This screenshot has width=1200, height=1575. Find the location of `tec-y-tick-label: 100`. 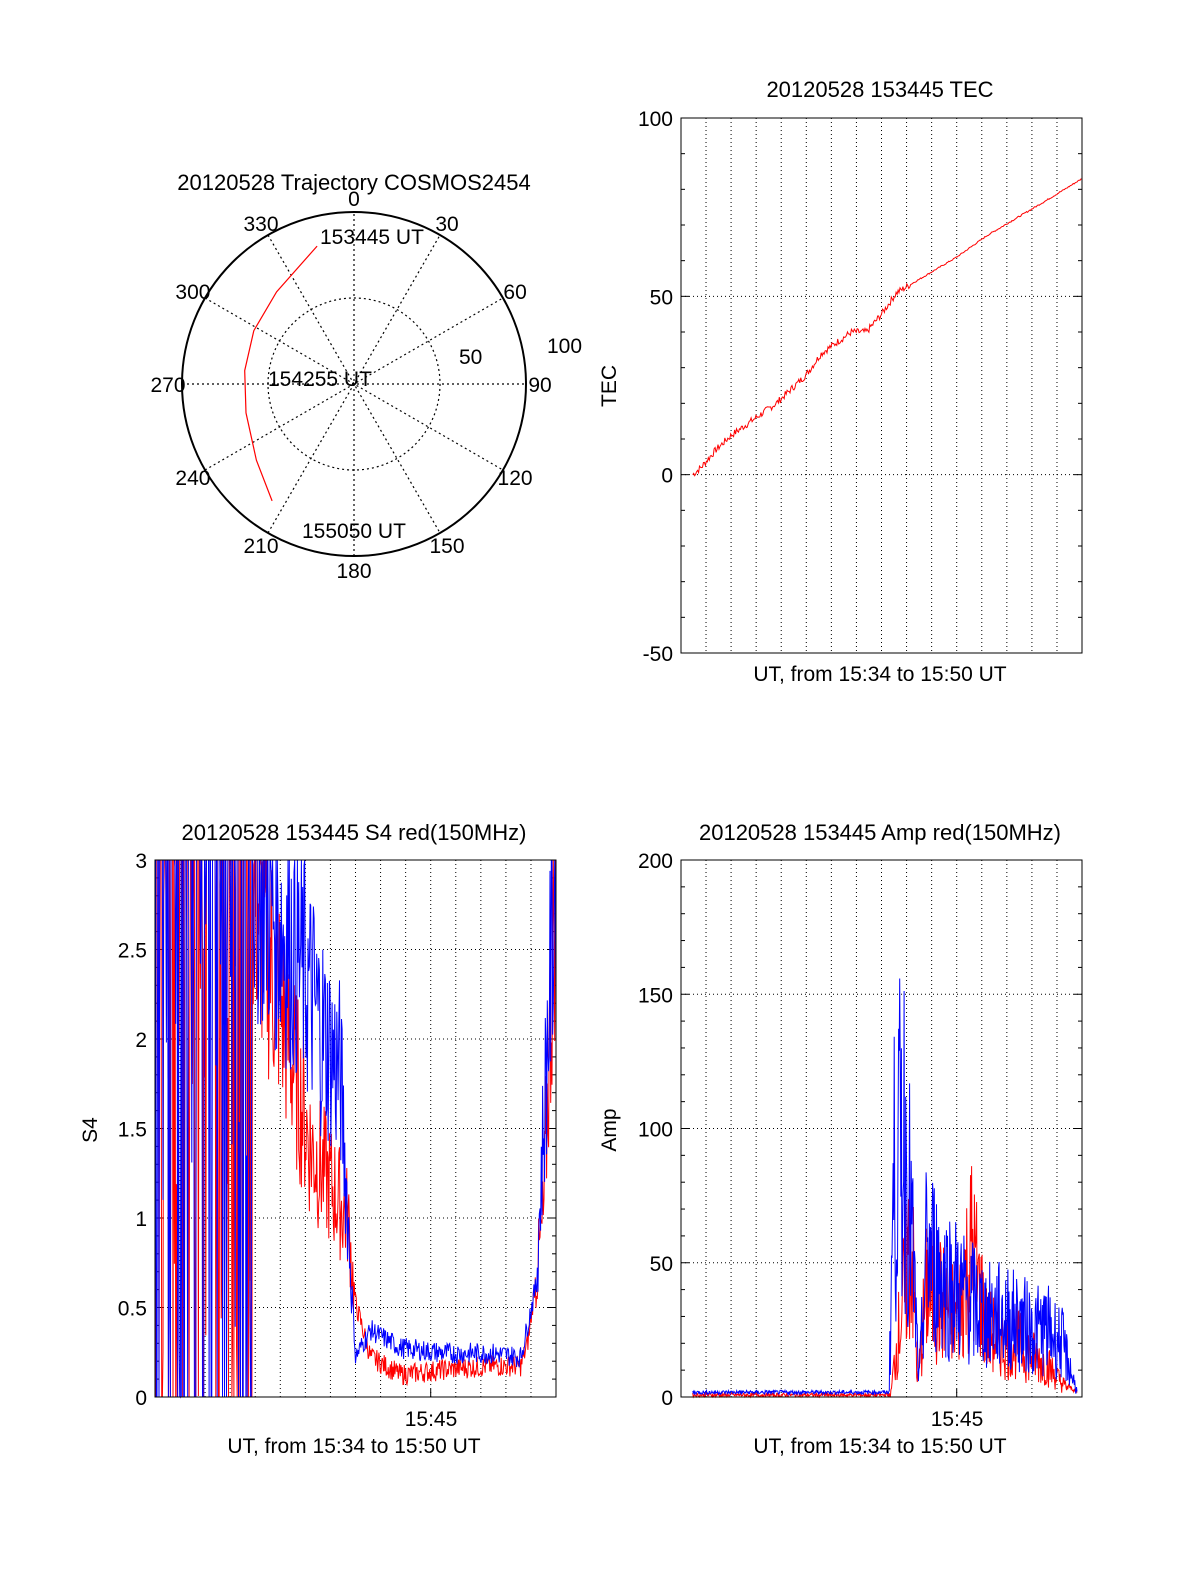

tec-y-tick-label: 100 is located at coordinates (655, 119).